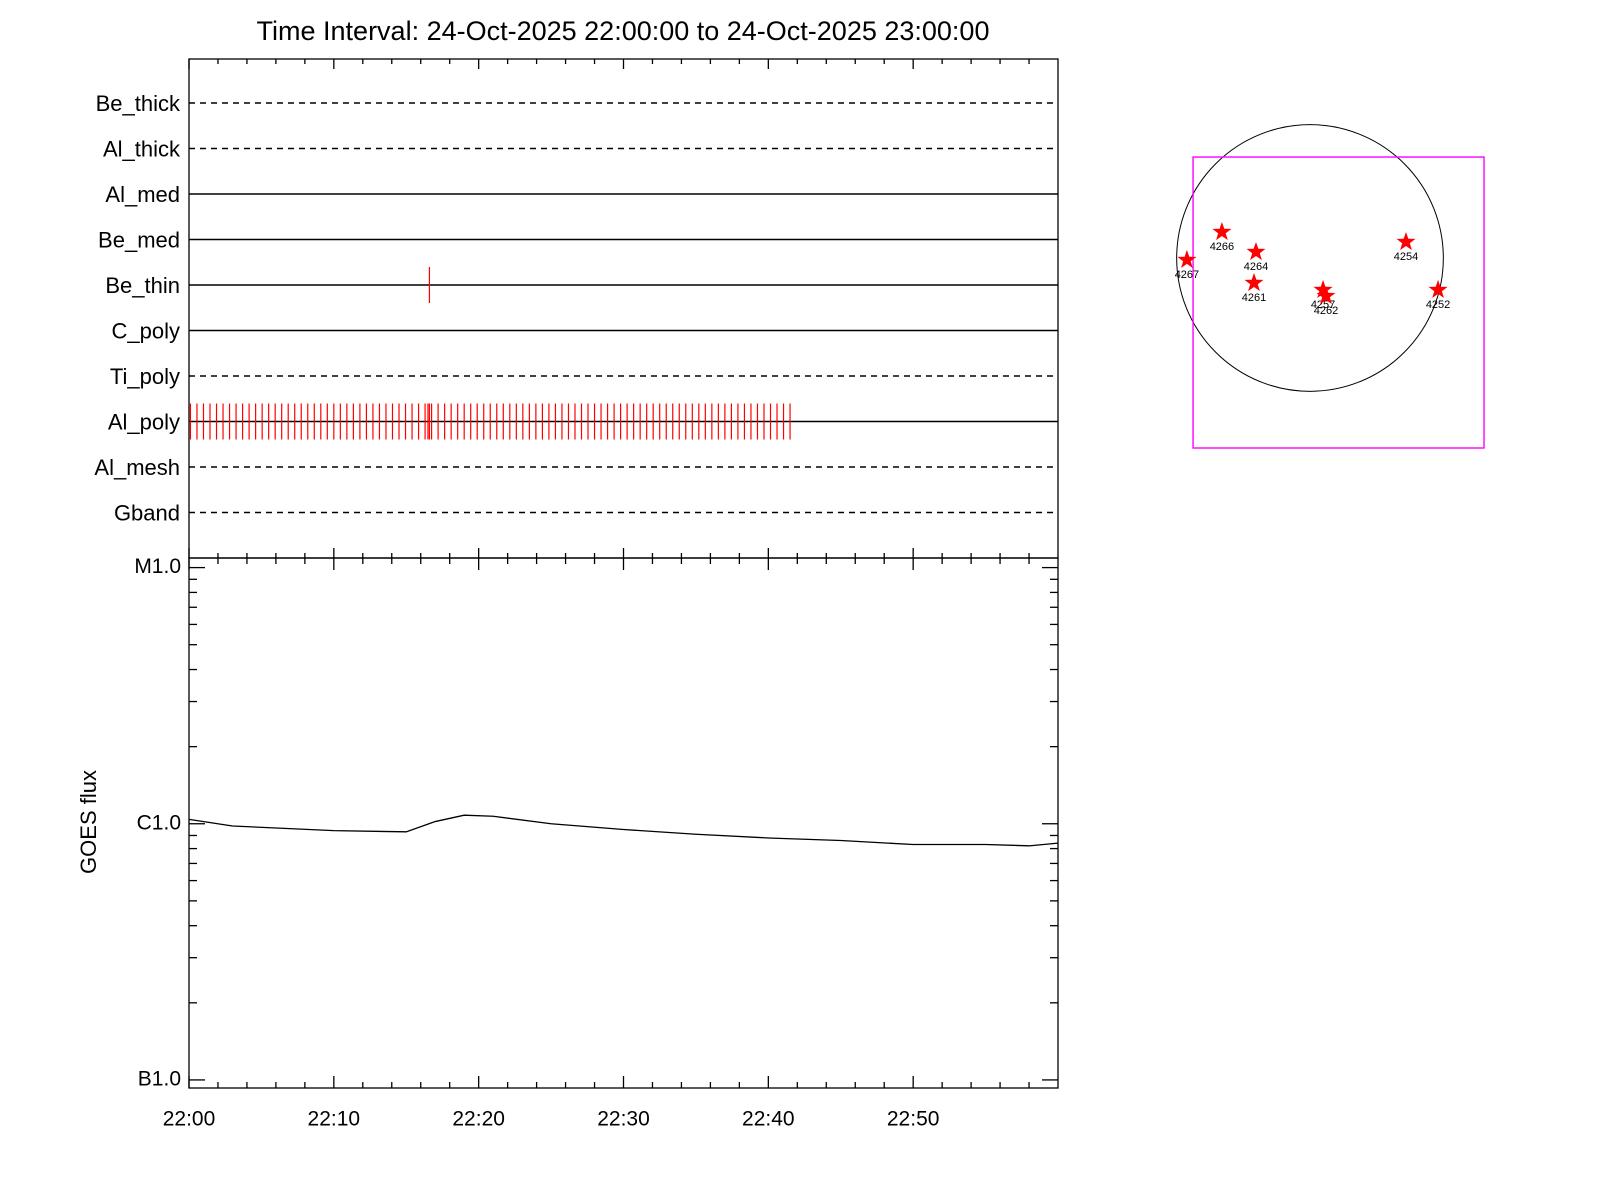 The width and height of the screenshot is (1600, 1200). I want to click on filter-label: Ti_poly, so click(145, 376).